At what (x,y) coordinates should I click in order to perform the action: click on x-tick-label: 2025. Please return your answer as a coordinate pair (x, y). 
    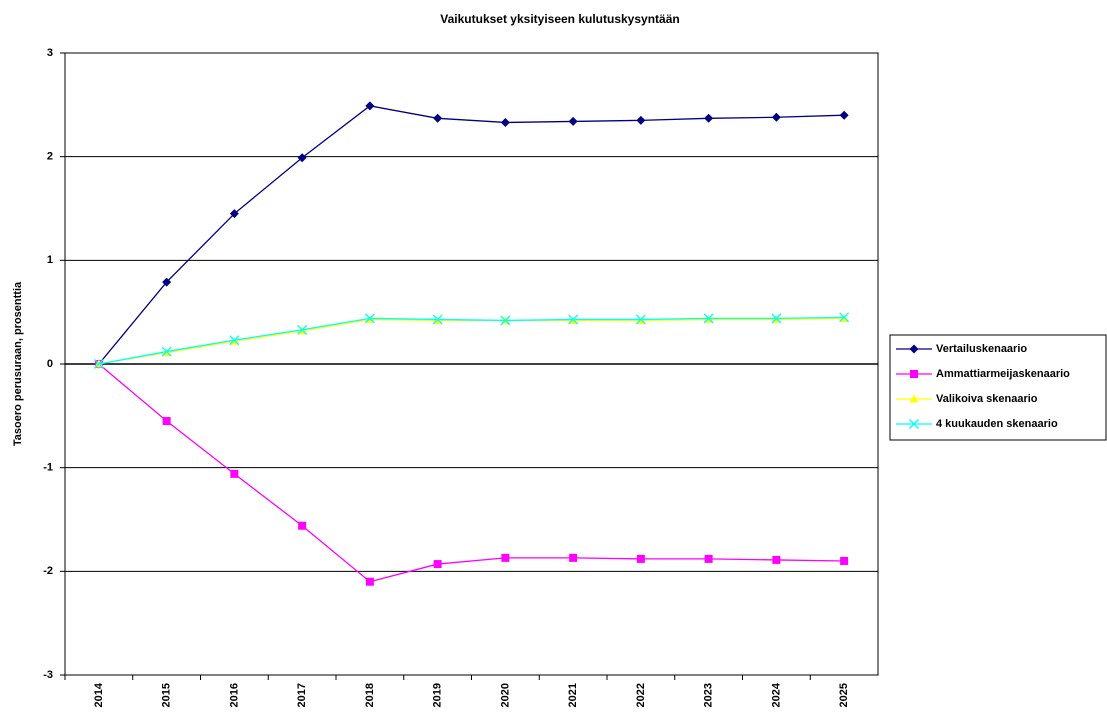
    Looking at the image, I should click on (844, 695).